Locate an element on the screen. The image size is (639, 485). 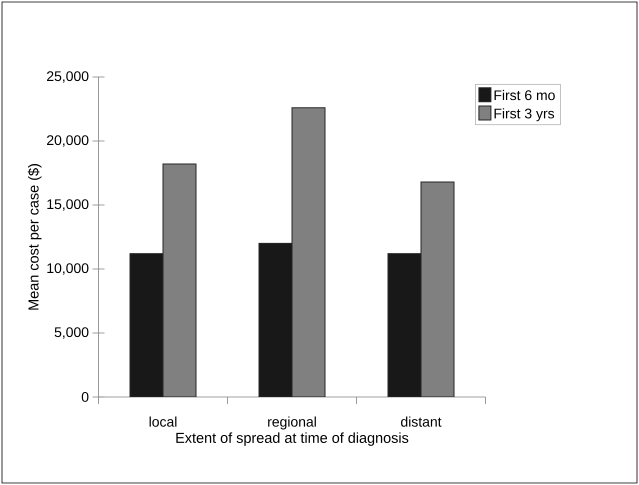
x-axis-title: Extent of spread at time of diagnosis is located at coordinates (292, 439).